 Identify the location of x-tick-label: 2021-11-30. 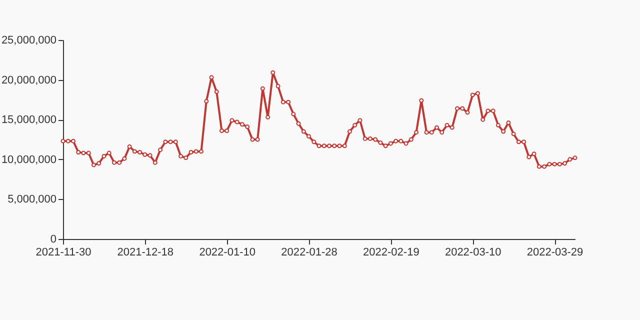
(64, 252).